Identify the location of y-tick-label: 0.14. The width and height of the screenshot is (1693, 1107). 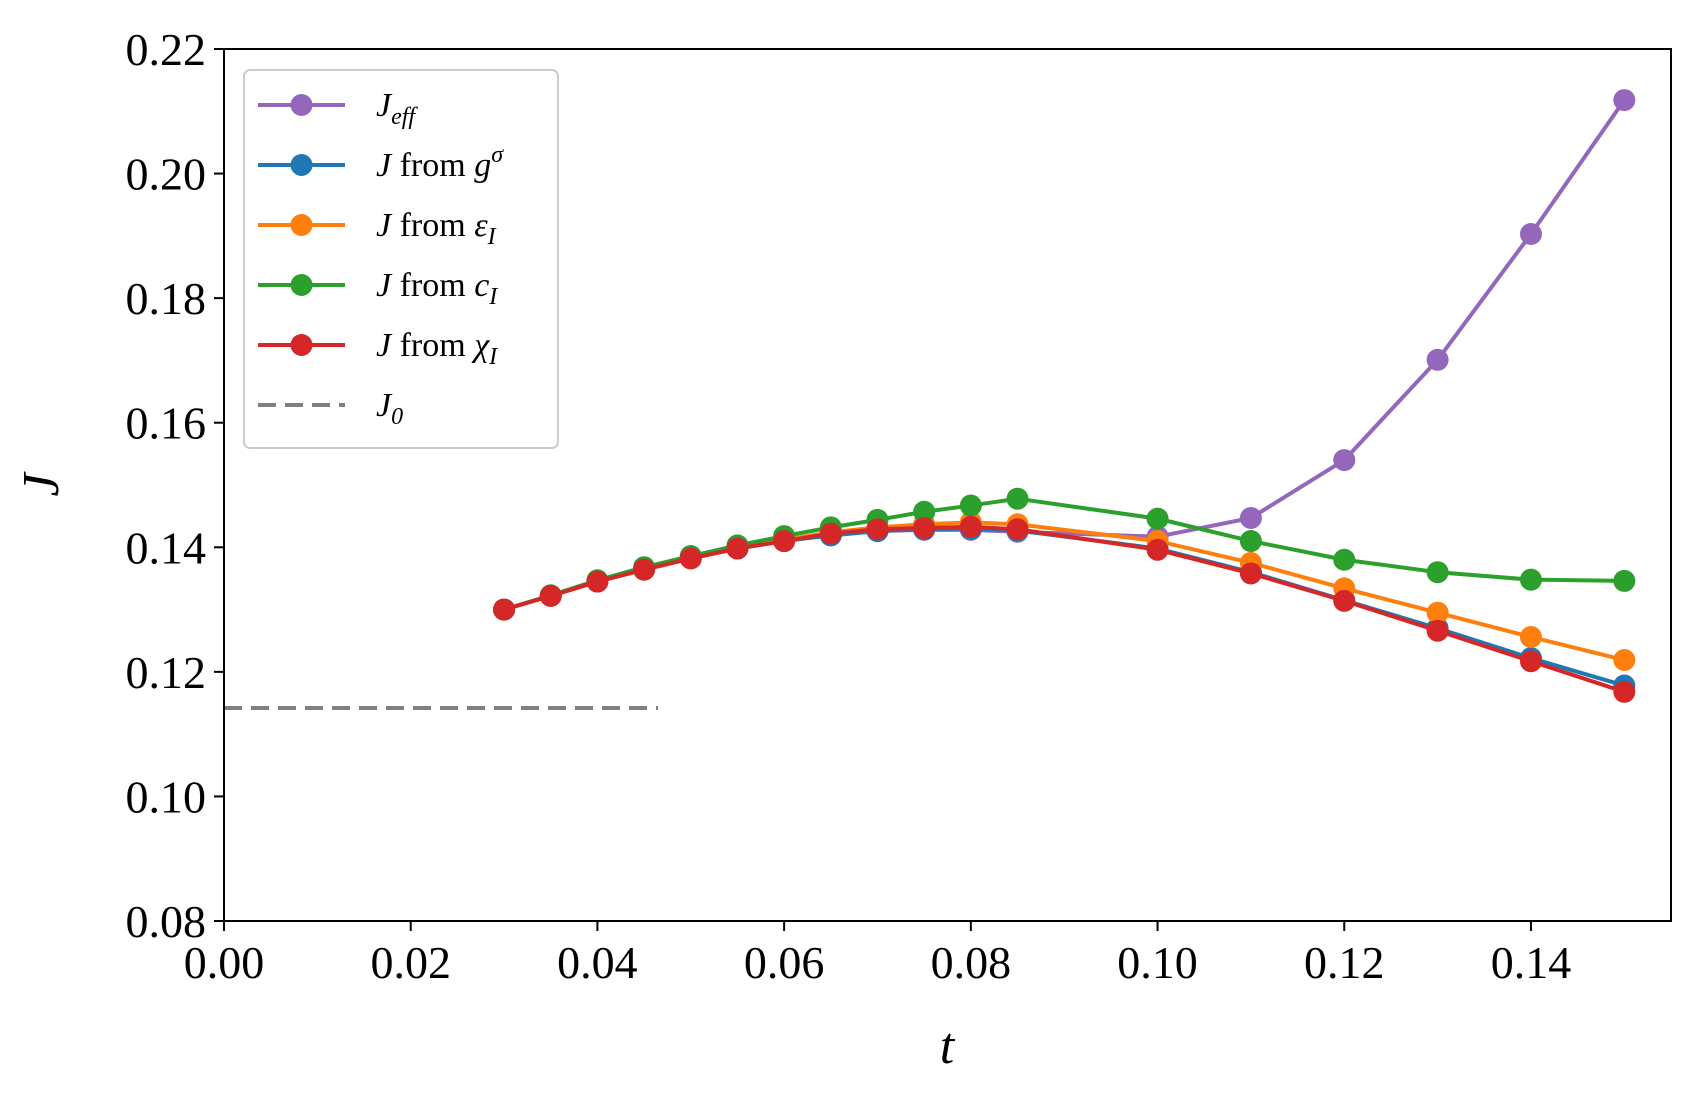
(166, 547).